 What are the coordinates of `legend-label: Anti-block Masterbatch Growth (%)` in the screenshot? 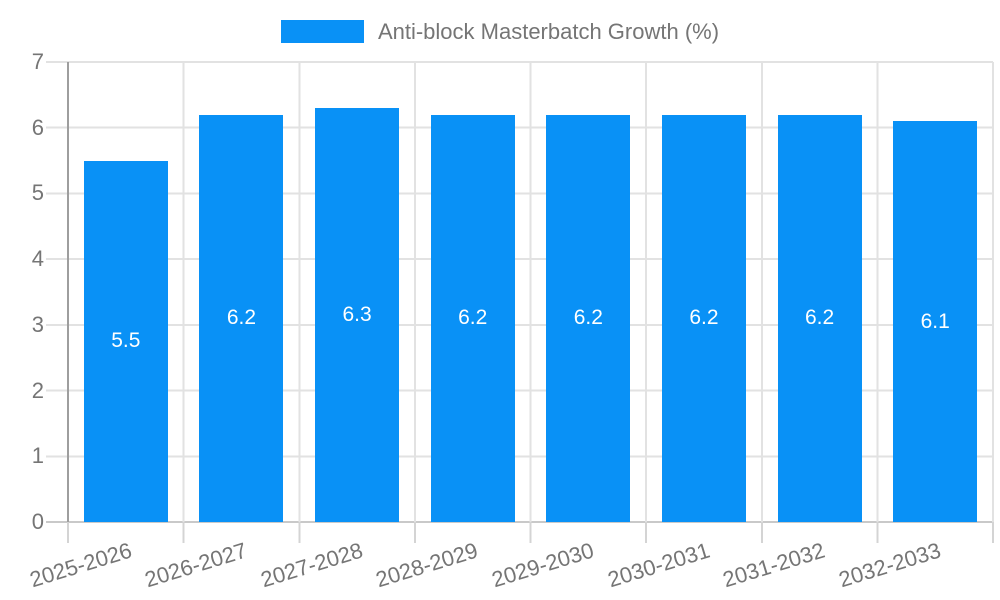 It's located at (548, 31).